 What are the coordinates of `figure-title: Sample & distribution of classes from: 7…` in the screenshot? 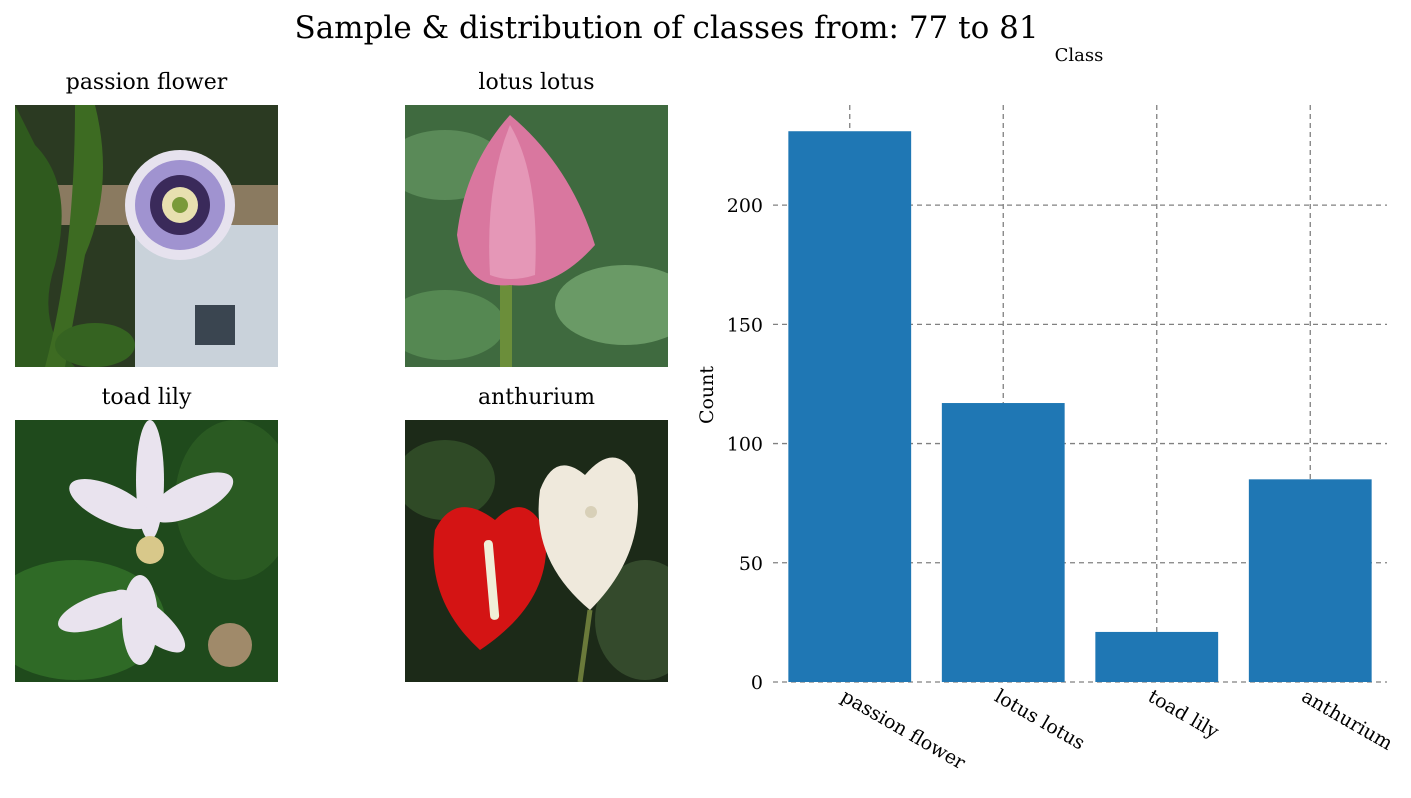 It's located at (666, 28).